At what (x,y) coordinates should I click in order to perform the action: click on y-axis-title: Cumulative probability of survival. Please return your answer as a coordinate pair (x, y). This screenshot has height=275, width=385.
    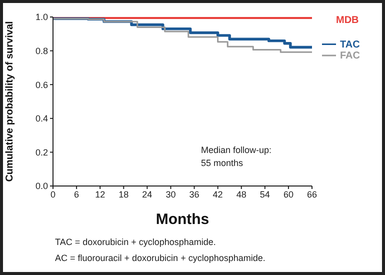
    Looking at the image, I should click on (10, 101).